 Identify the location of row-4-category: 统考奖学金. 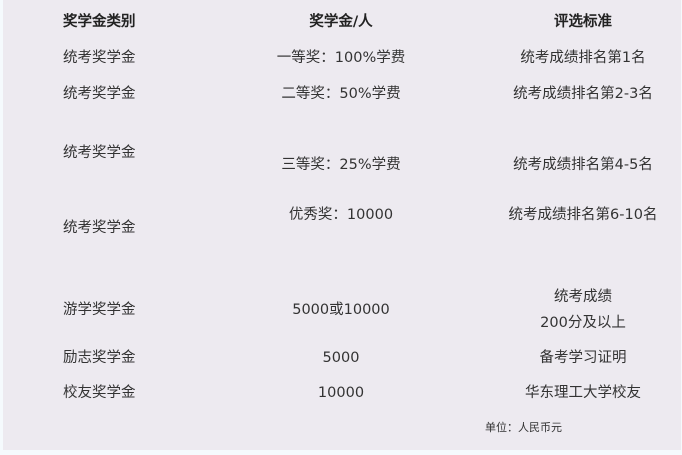
(99, 228).